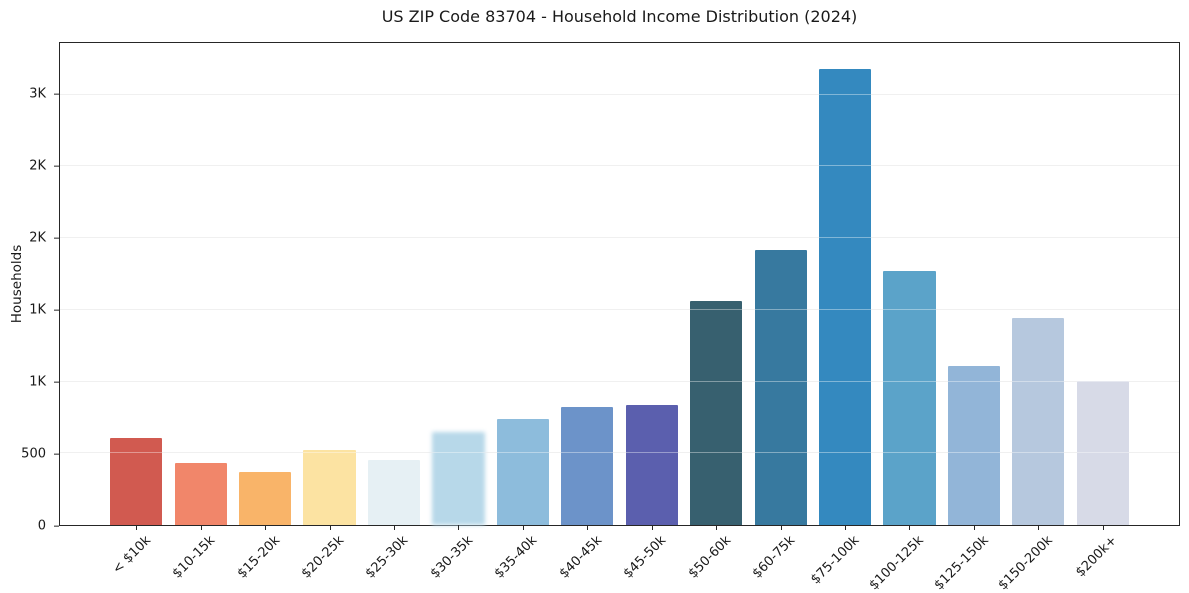 The image size is (1189, 593). I want to click on bar-slot: $125-150k, so click(968, 318).